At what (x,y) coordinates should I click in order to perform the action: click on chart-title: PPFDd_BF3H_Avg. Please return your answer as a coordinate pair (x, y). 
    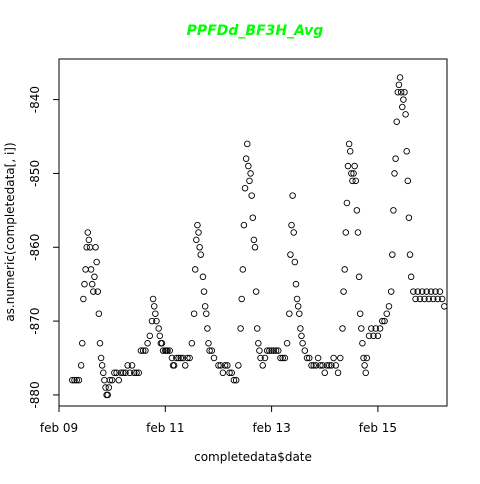
    Looking at the image, I should click on (255, 31).